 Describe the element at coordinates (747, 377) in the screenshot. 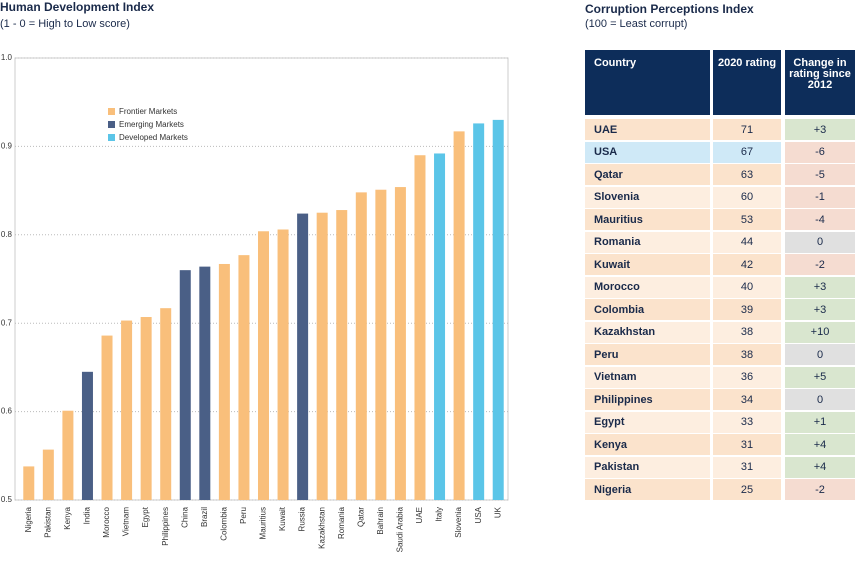

I see `rating-cell: 36` at that location.